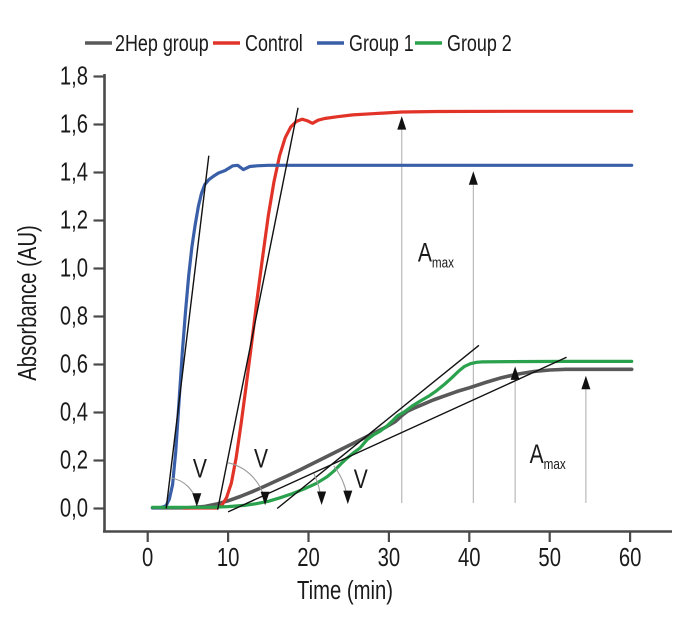 Image resolution: width=700 pixels, height=636 pixels. What do you see at coordinates (74, 219) in the screenshot?
I see `y-tick-label: 1,2` at bounding box center [74, 219].